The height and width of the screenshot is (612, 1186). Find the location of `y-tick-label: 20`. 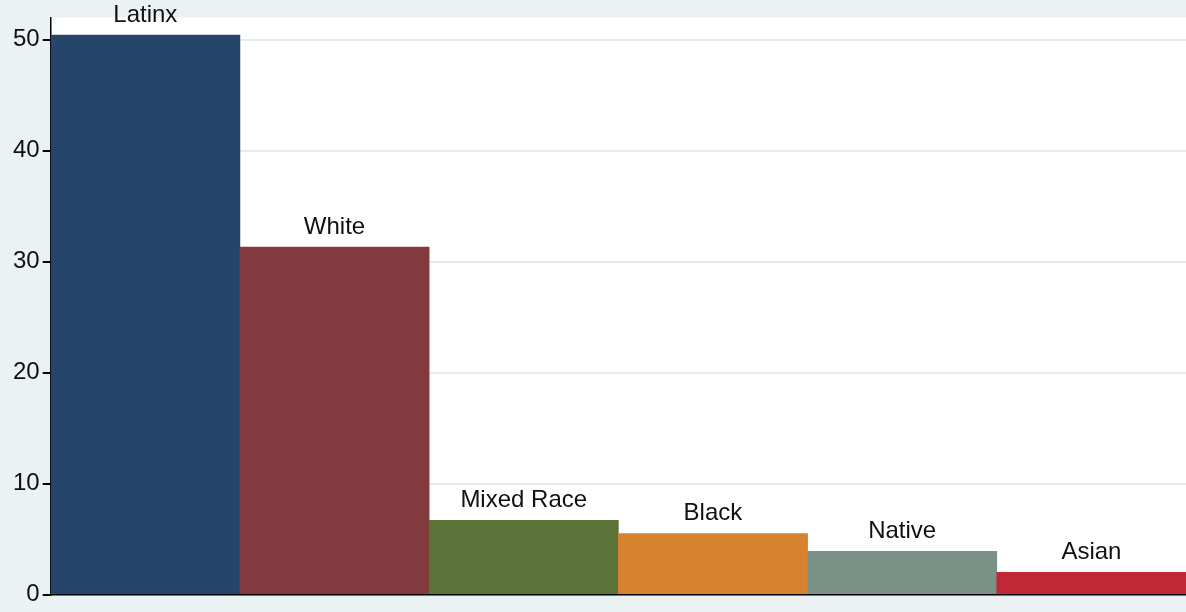

y-tick-label: 20 is located at coordinates (26, 371).